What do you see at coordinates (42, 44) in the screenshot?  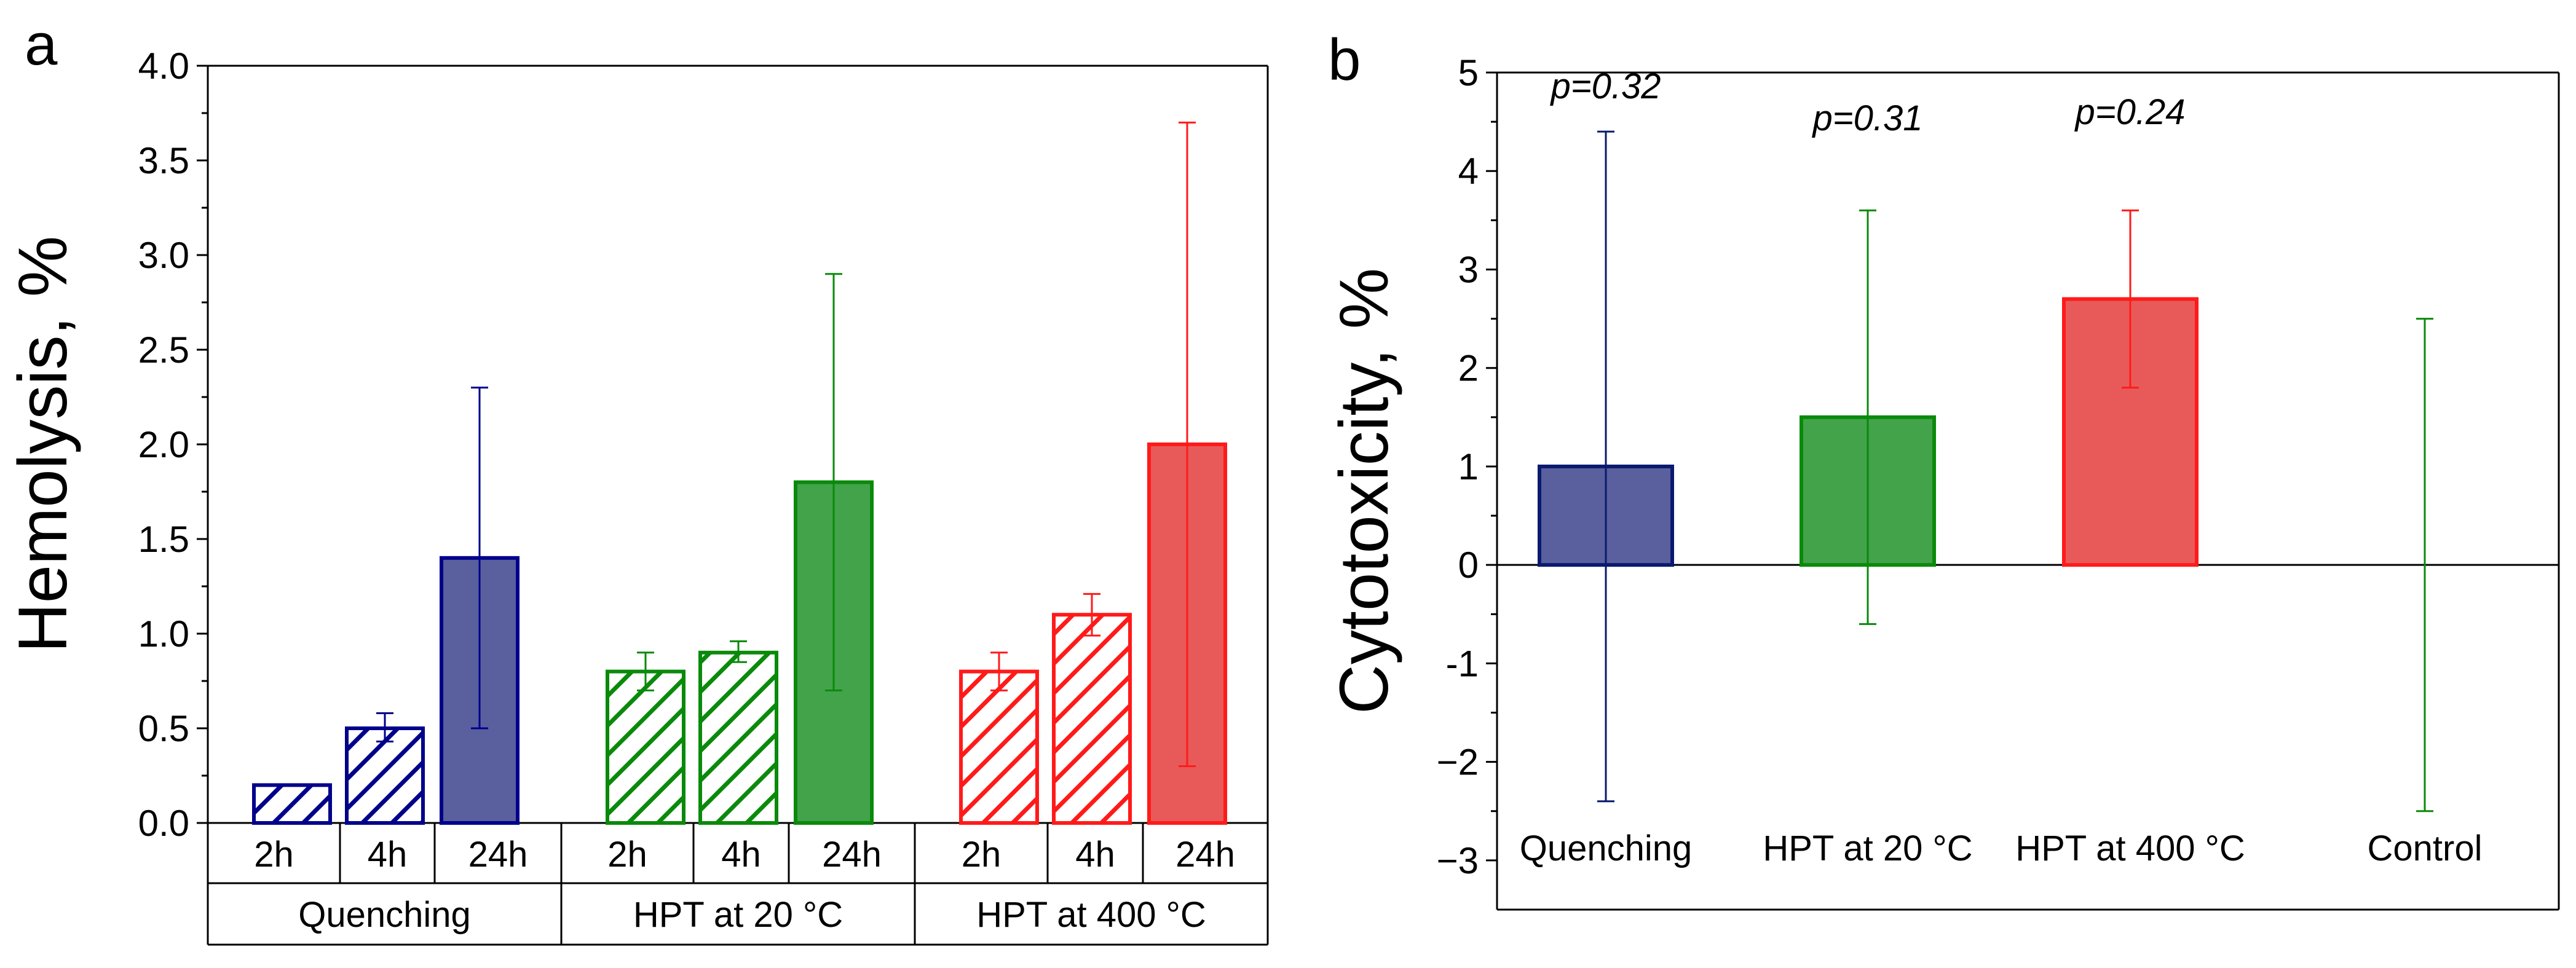 I see `panel-a-letter: a` at bounding box center [42, 44].